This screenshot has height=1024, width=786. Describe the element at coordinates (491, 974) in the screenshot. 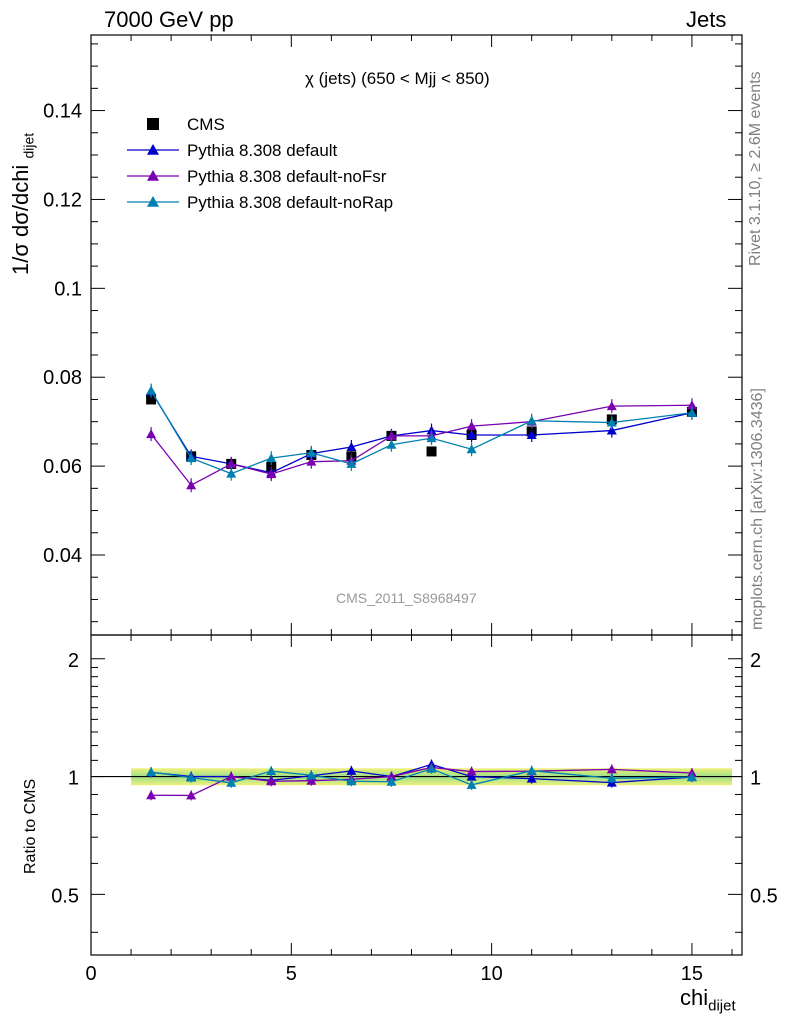

I see `x-tick-label: 10` at that location.